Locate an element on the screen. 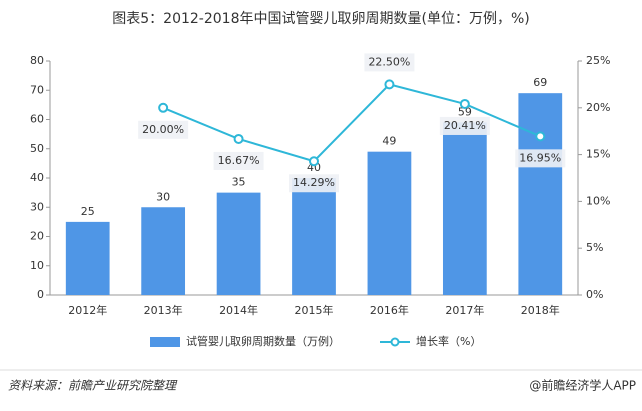 Image resolution: width=642 pixels, height=411 pixels. y2-tick-label: 25% is located at coordinates (598, 60).